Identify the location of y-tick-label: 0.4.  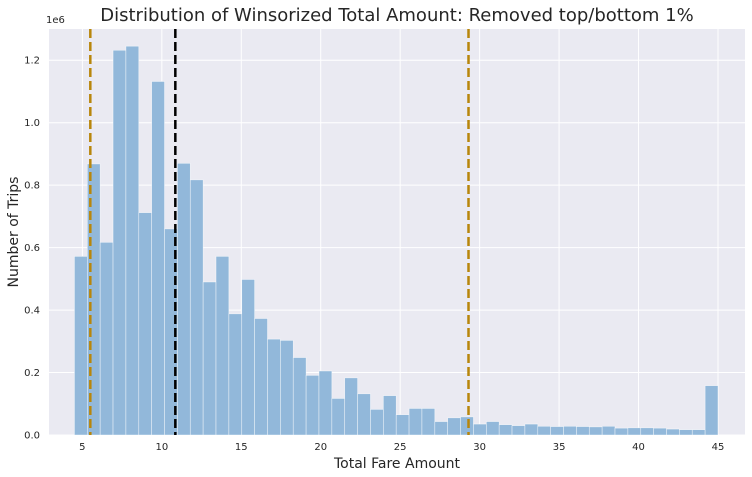
(32, 311).